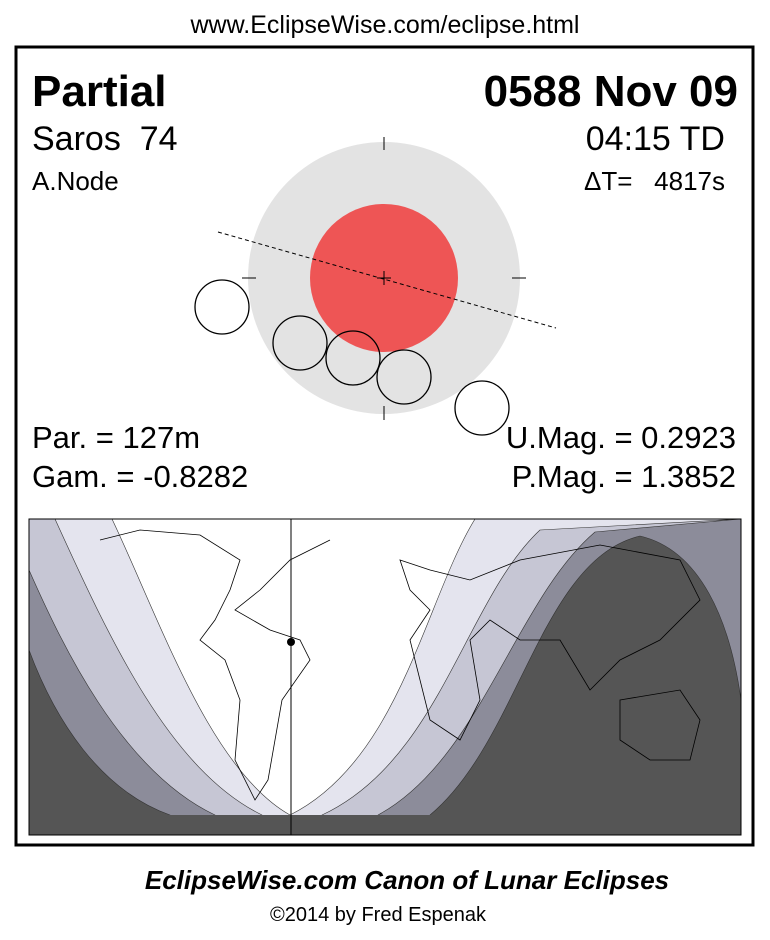 The image size is (770, 940). I want to click on eclipse-date: 0588 Nov 09, so click(611, 91).